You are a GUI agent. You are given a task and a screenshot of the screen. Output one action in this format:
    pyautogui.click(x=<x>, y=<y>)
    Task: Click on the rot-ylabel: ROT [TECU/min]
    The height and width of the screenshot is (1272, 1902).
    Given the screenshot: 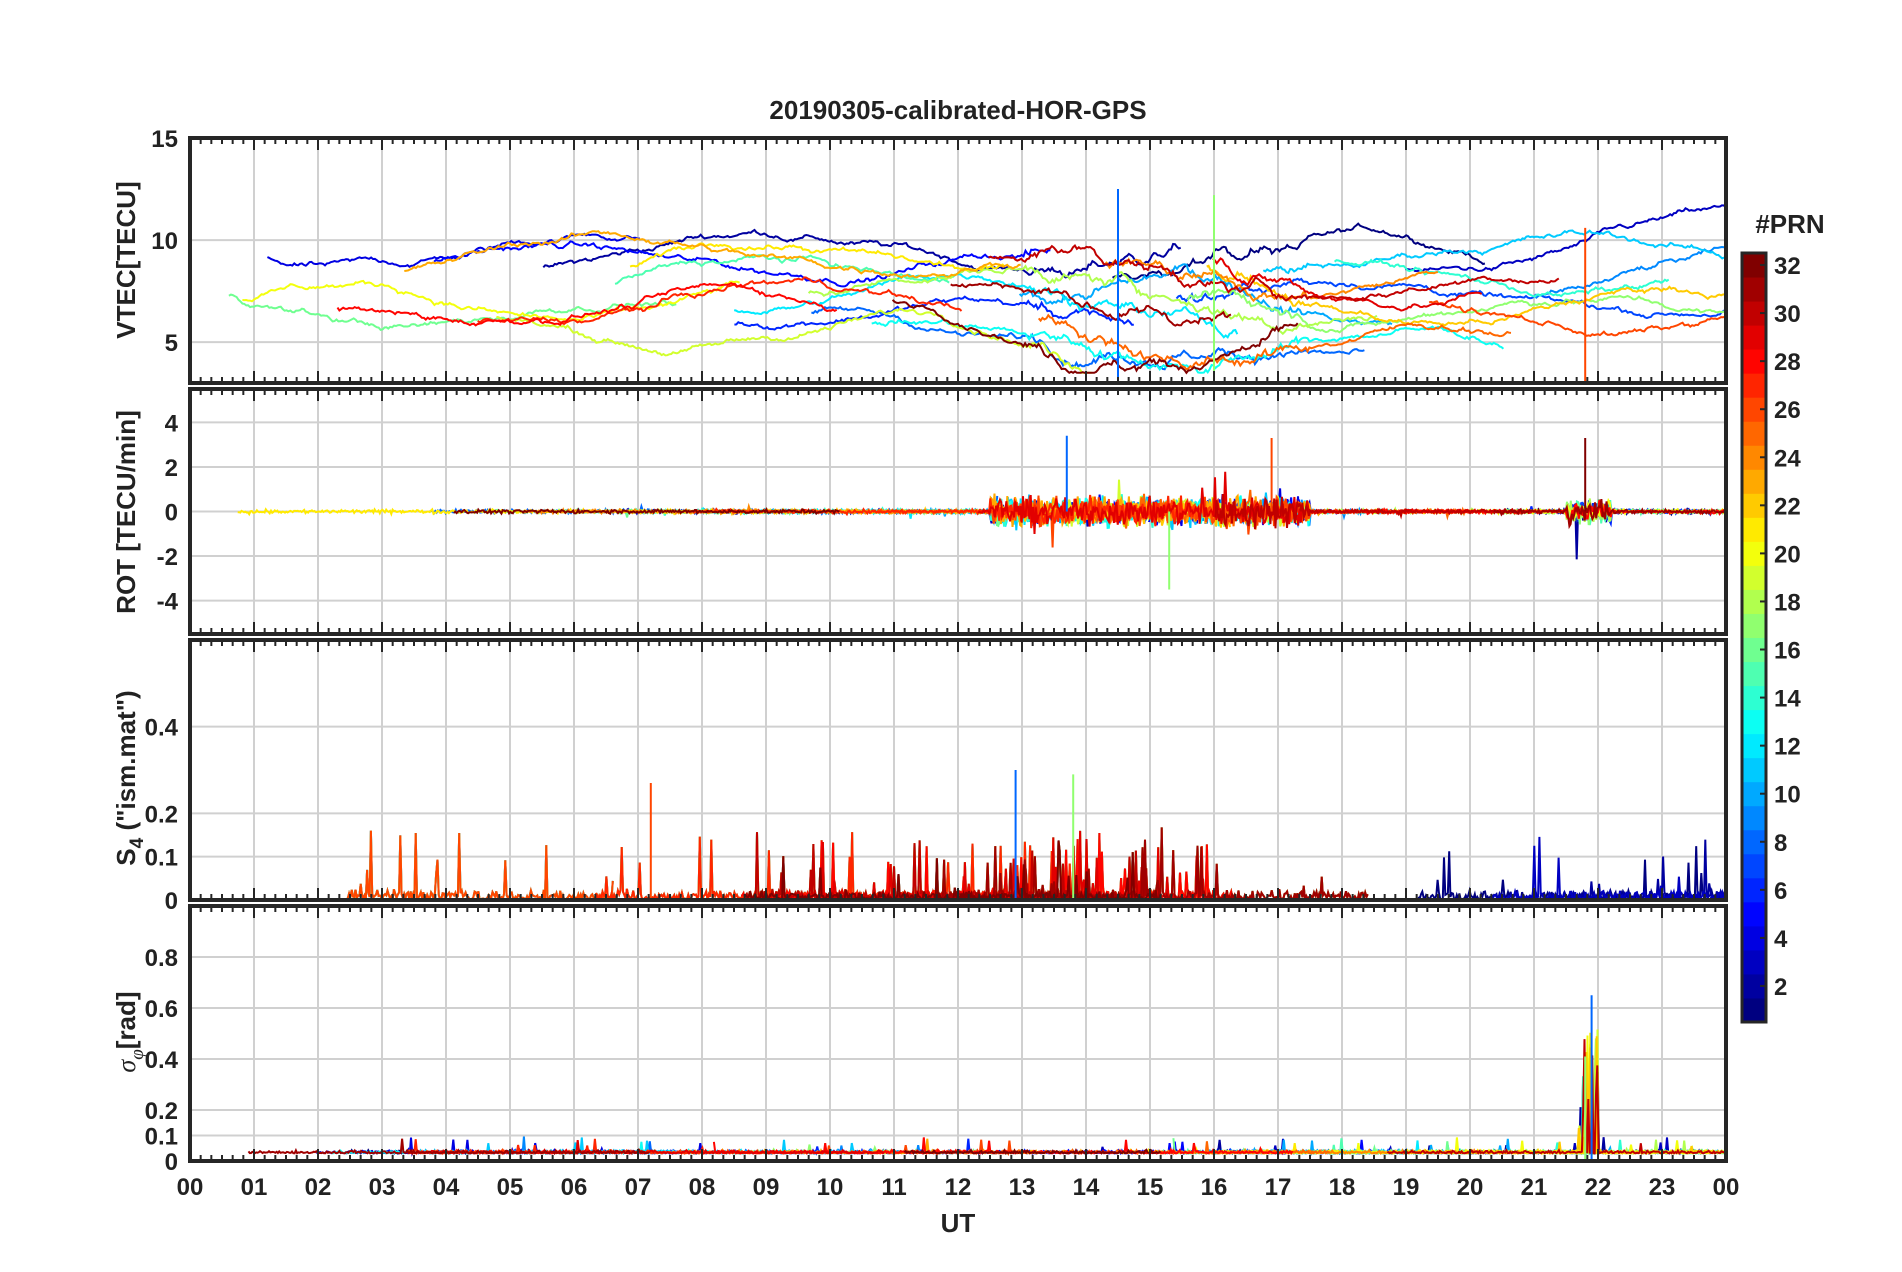 What is the action you would take?
    pyautogui.click(x=126, y=512)
    